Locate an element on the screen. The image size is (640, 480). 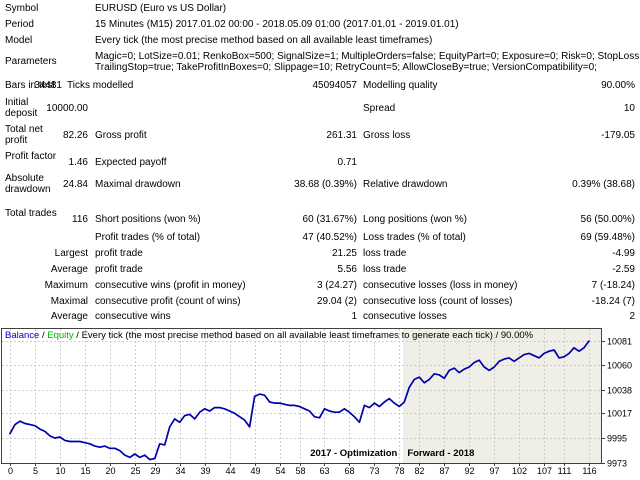
stat-value: 7 (-18.24) is located at coordinates (613, 285).